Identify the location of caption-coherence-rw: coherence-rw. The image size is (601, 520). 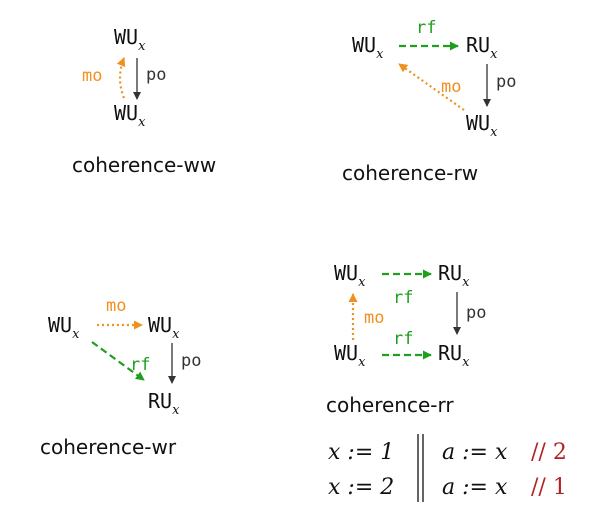
(410, 173).